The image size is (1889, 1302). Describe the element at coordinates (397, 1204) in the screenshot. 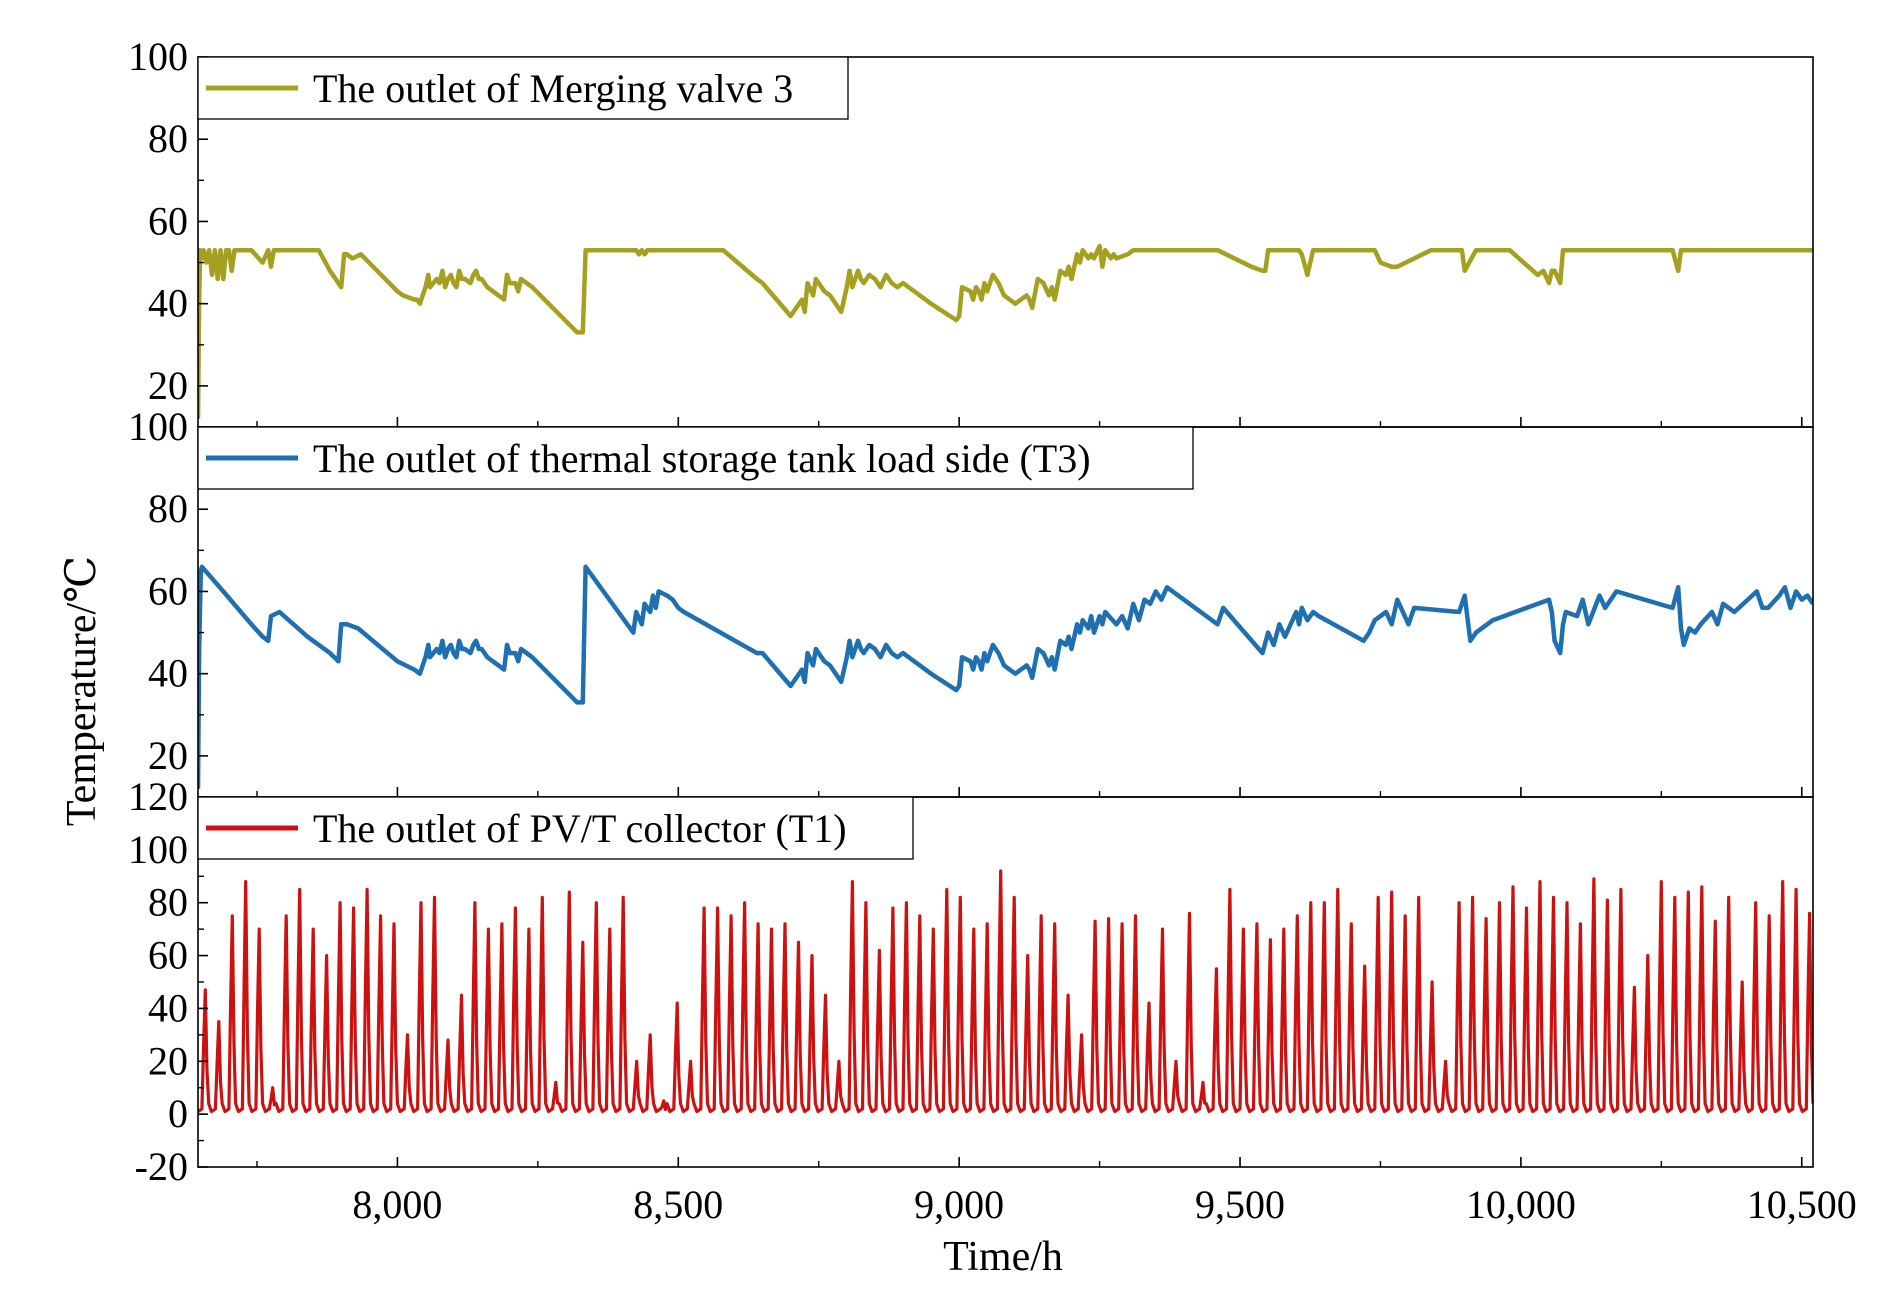

I see `x-tick-label: 8,000` at that location.